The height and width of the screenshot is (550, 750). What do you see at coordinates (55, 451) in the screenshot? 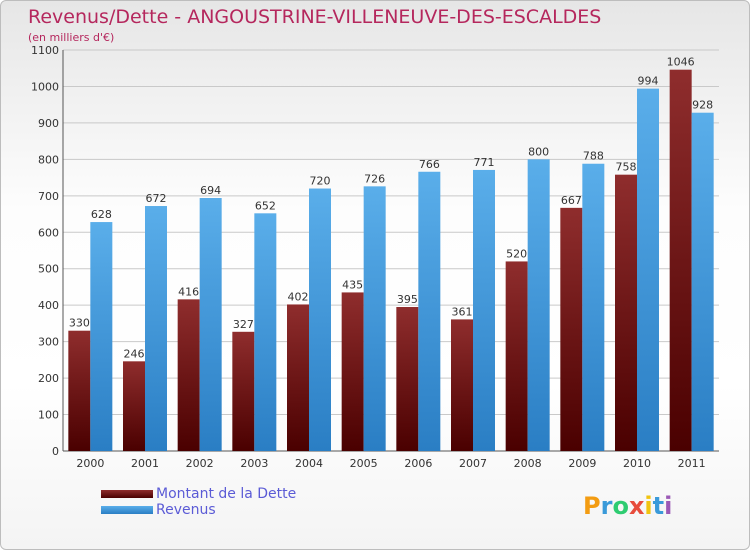
I see `y-tick-label: 0` at bounding box center [55, 451].